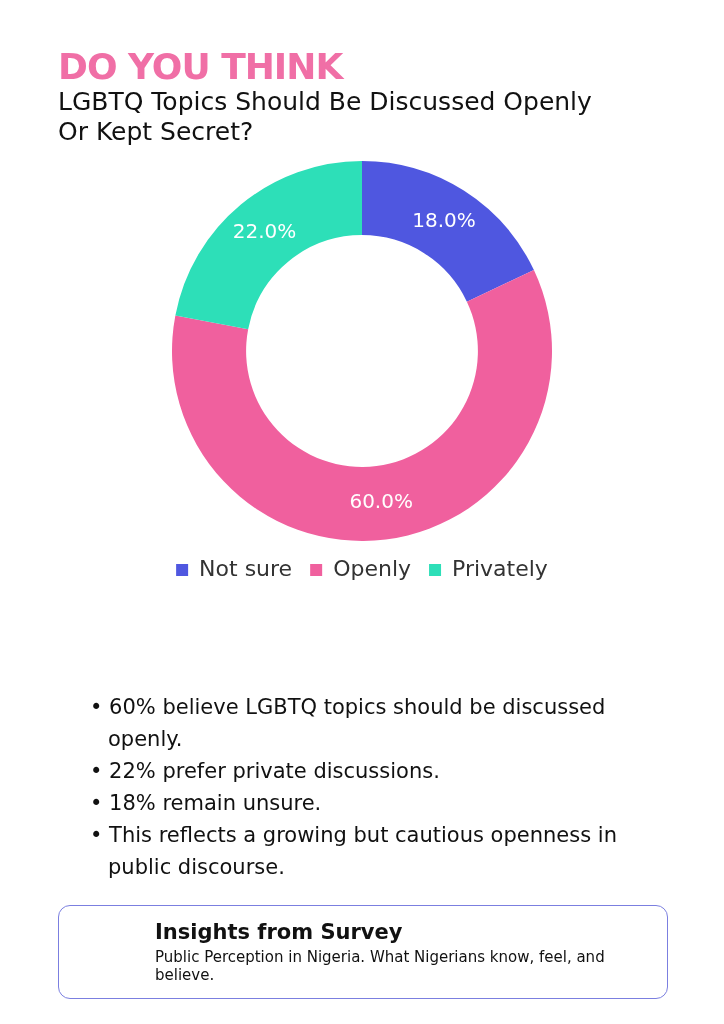 The width and height of the screenshot is (724, 1024). Describe the element at coordinates (265, 771) in the screenshot. I see `text: • 22% prefer private discussions.` at that location.